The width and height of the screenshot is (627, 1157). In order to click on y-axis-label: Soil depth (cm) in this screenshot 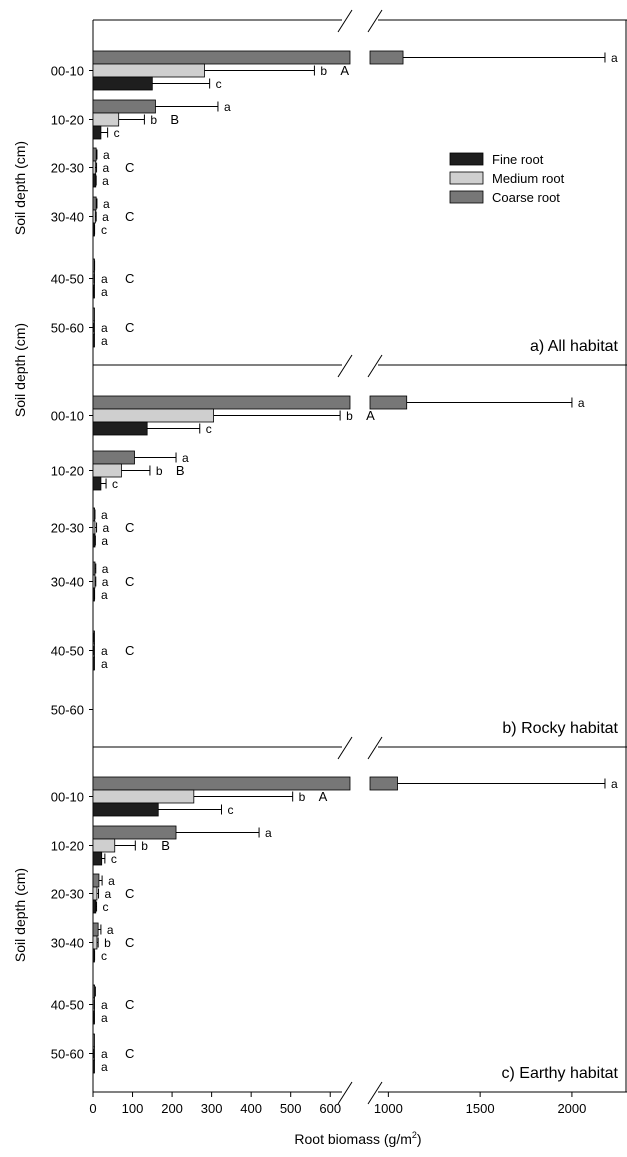, I will do `click(20, 370)`.